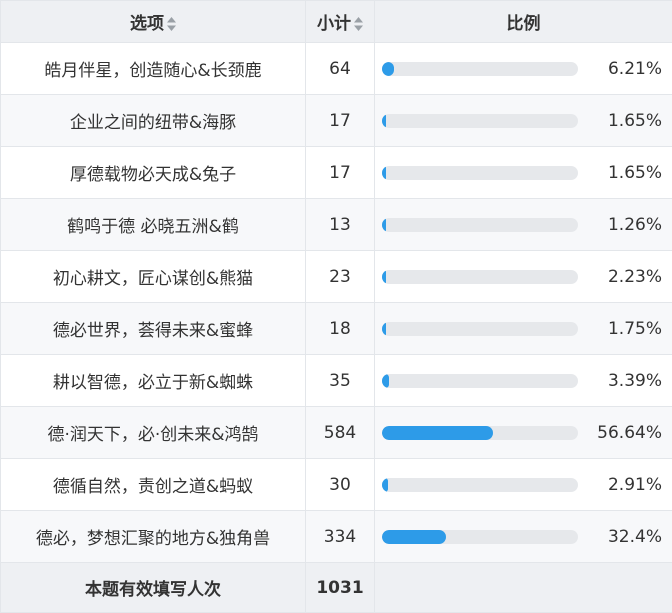  Describe the element at coordinates (340, 588) in the screenshot. I see `total-count: 1031` at that location.